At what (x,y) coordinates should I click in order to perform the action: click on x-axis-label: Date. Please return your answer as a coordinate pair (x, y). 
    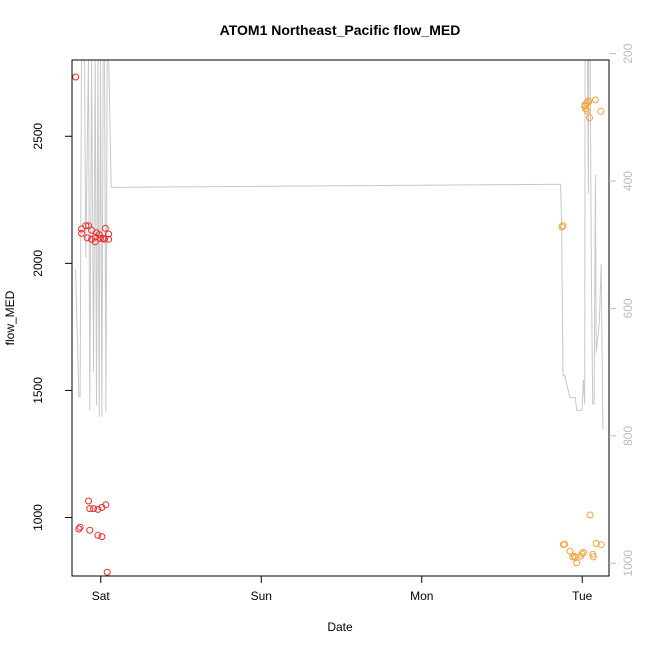
    Looking at the image, I should click on (340, 627).